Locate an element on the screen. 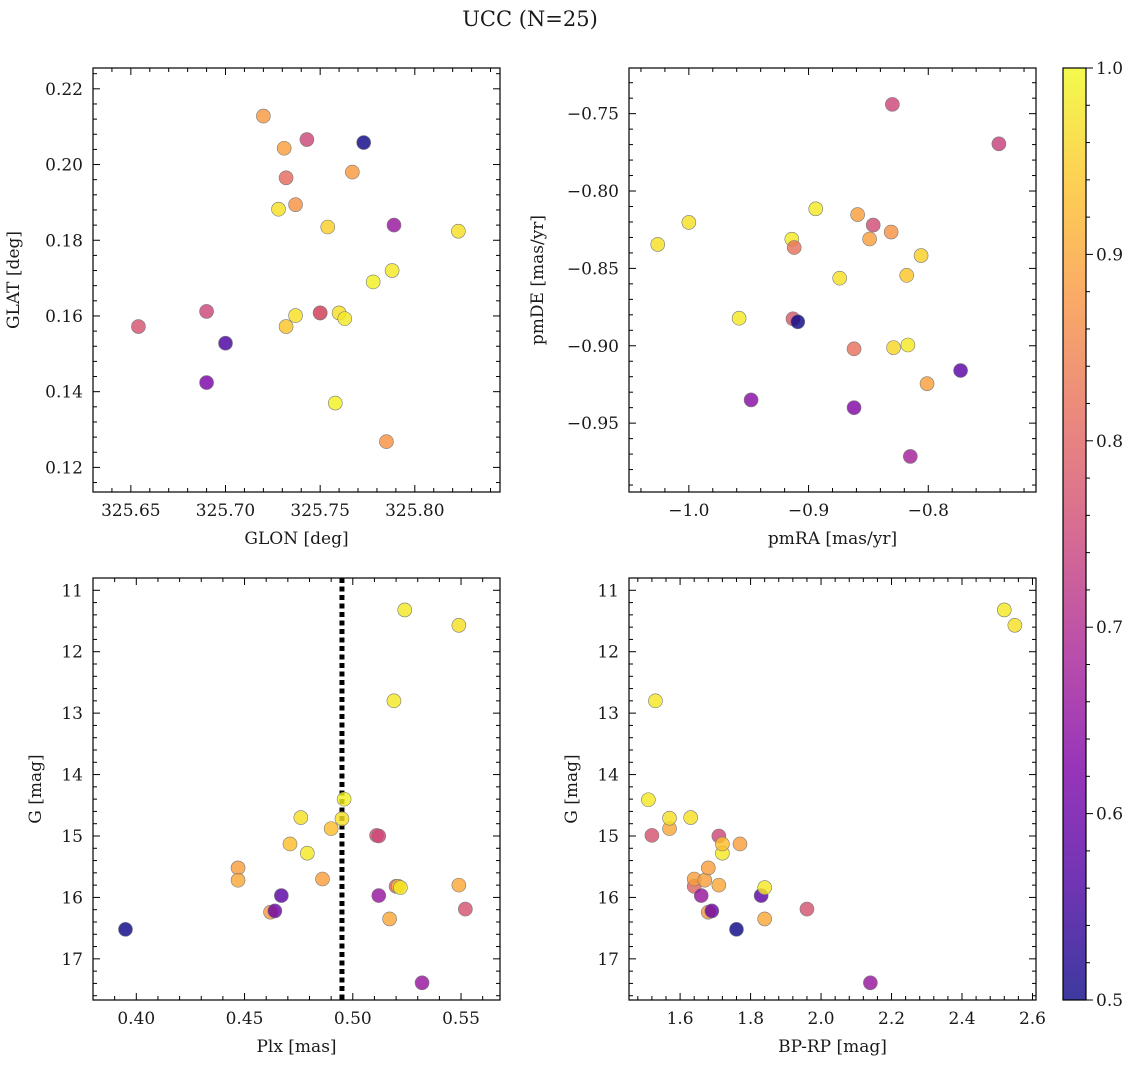 The width and height of the screenshot is (1136, 1068). y-tick-label: 17 is located at coordinates (72, 960).